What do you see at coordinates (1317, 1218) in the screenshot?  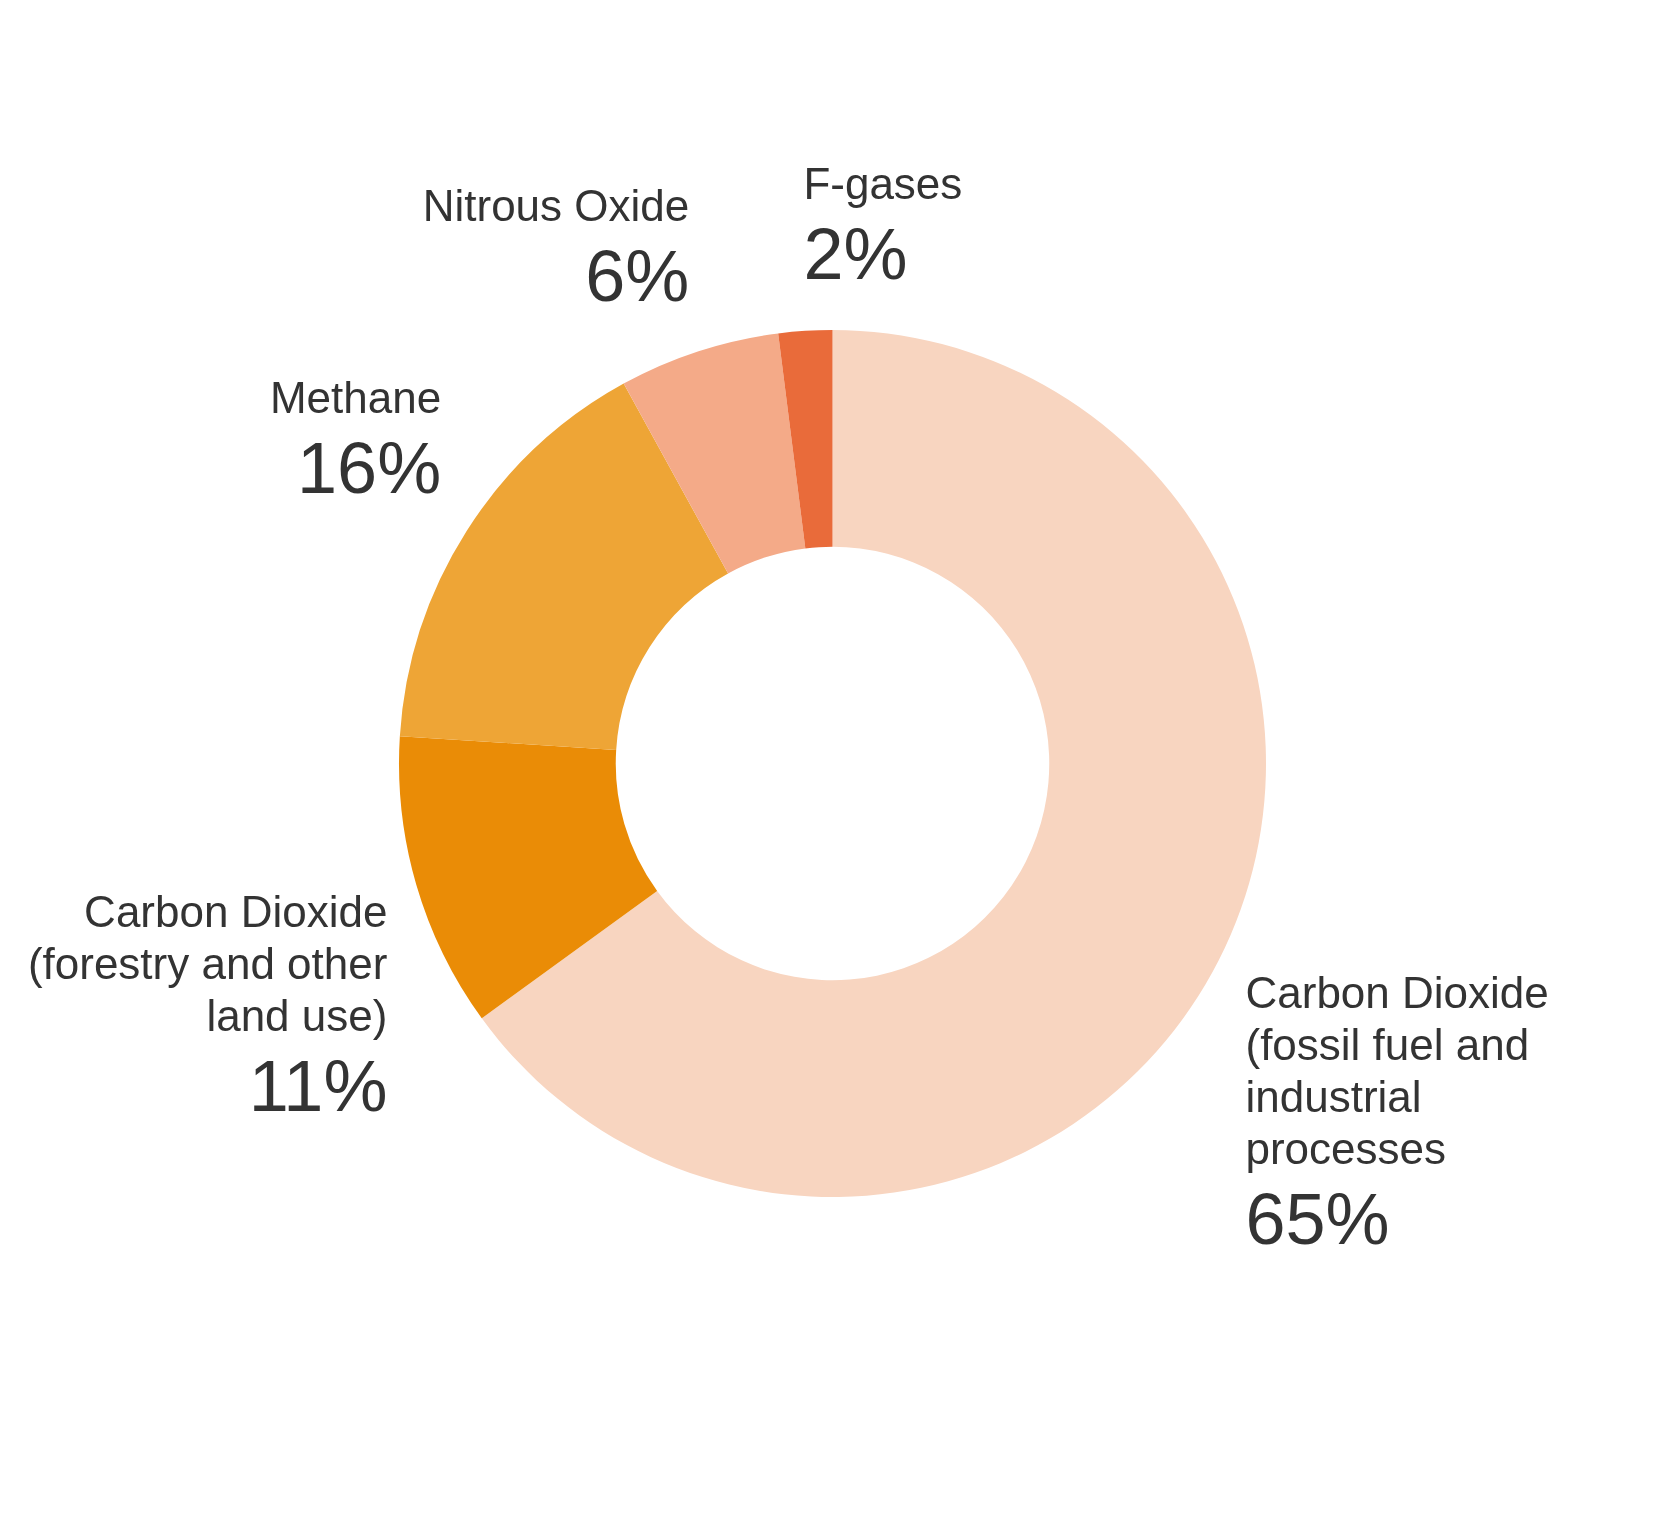 I see `data-label: 65%` at bounding box center [1317, 1218].